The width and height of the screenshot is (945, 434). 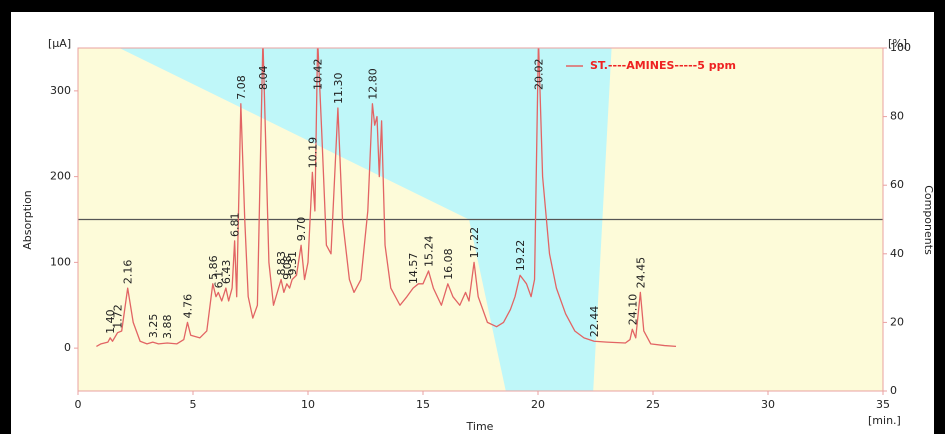 I want to click on frame-left, so click(x=5, y=217).